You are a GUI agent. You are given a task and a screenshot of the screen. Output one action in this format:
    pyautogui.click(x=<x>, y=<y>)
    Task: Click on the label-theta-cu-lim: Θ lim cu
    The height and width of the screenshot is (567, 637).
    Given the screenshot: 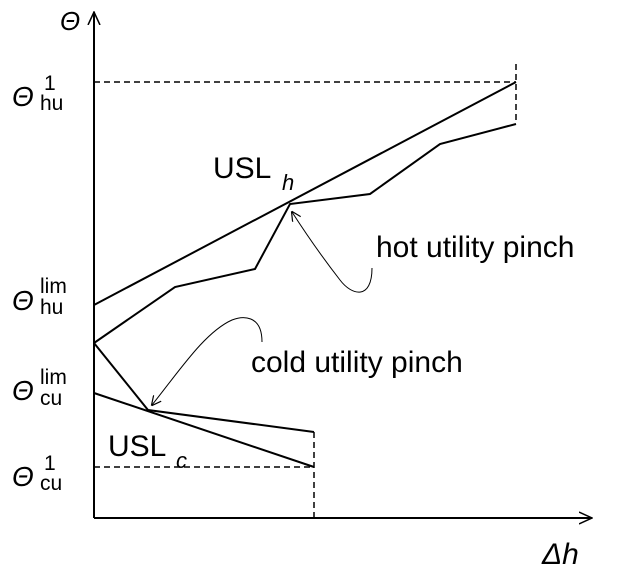 What is the action you would take?
    pyautogui.click(x=39, y=388)
    